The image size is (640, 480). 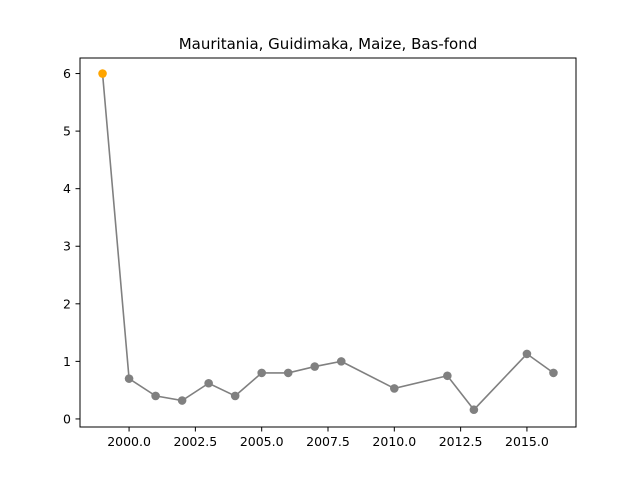 What do you see at coordinates (67, 131) in the screenshot?
I see `y-tick-label: 5` at bounding box center [67, 131].